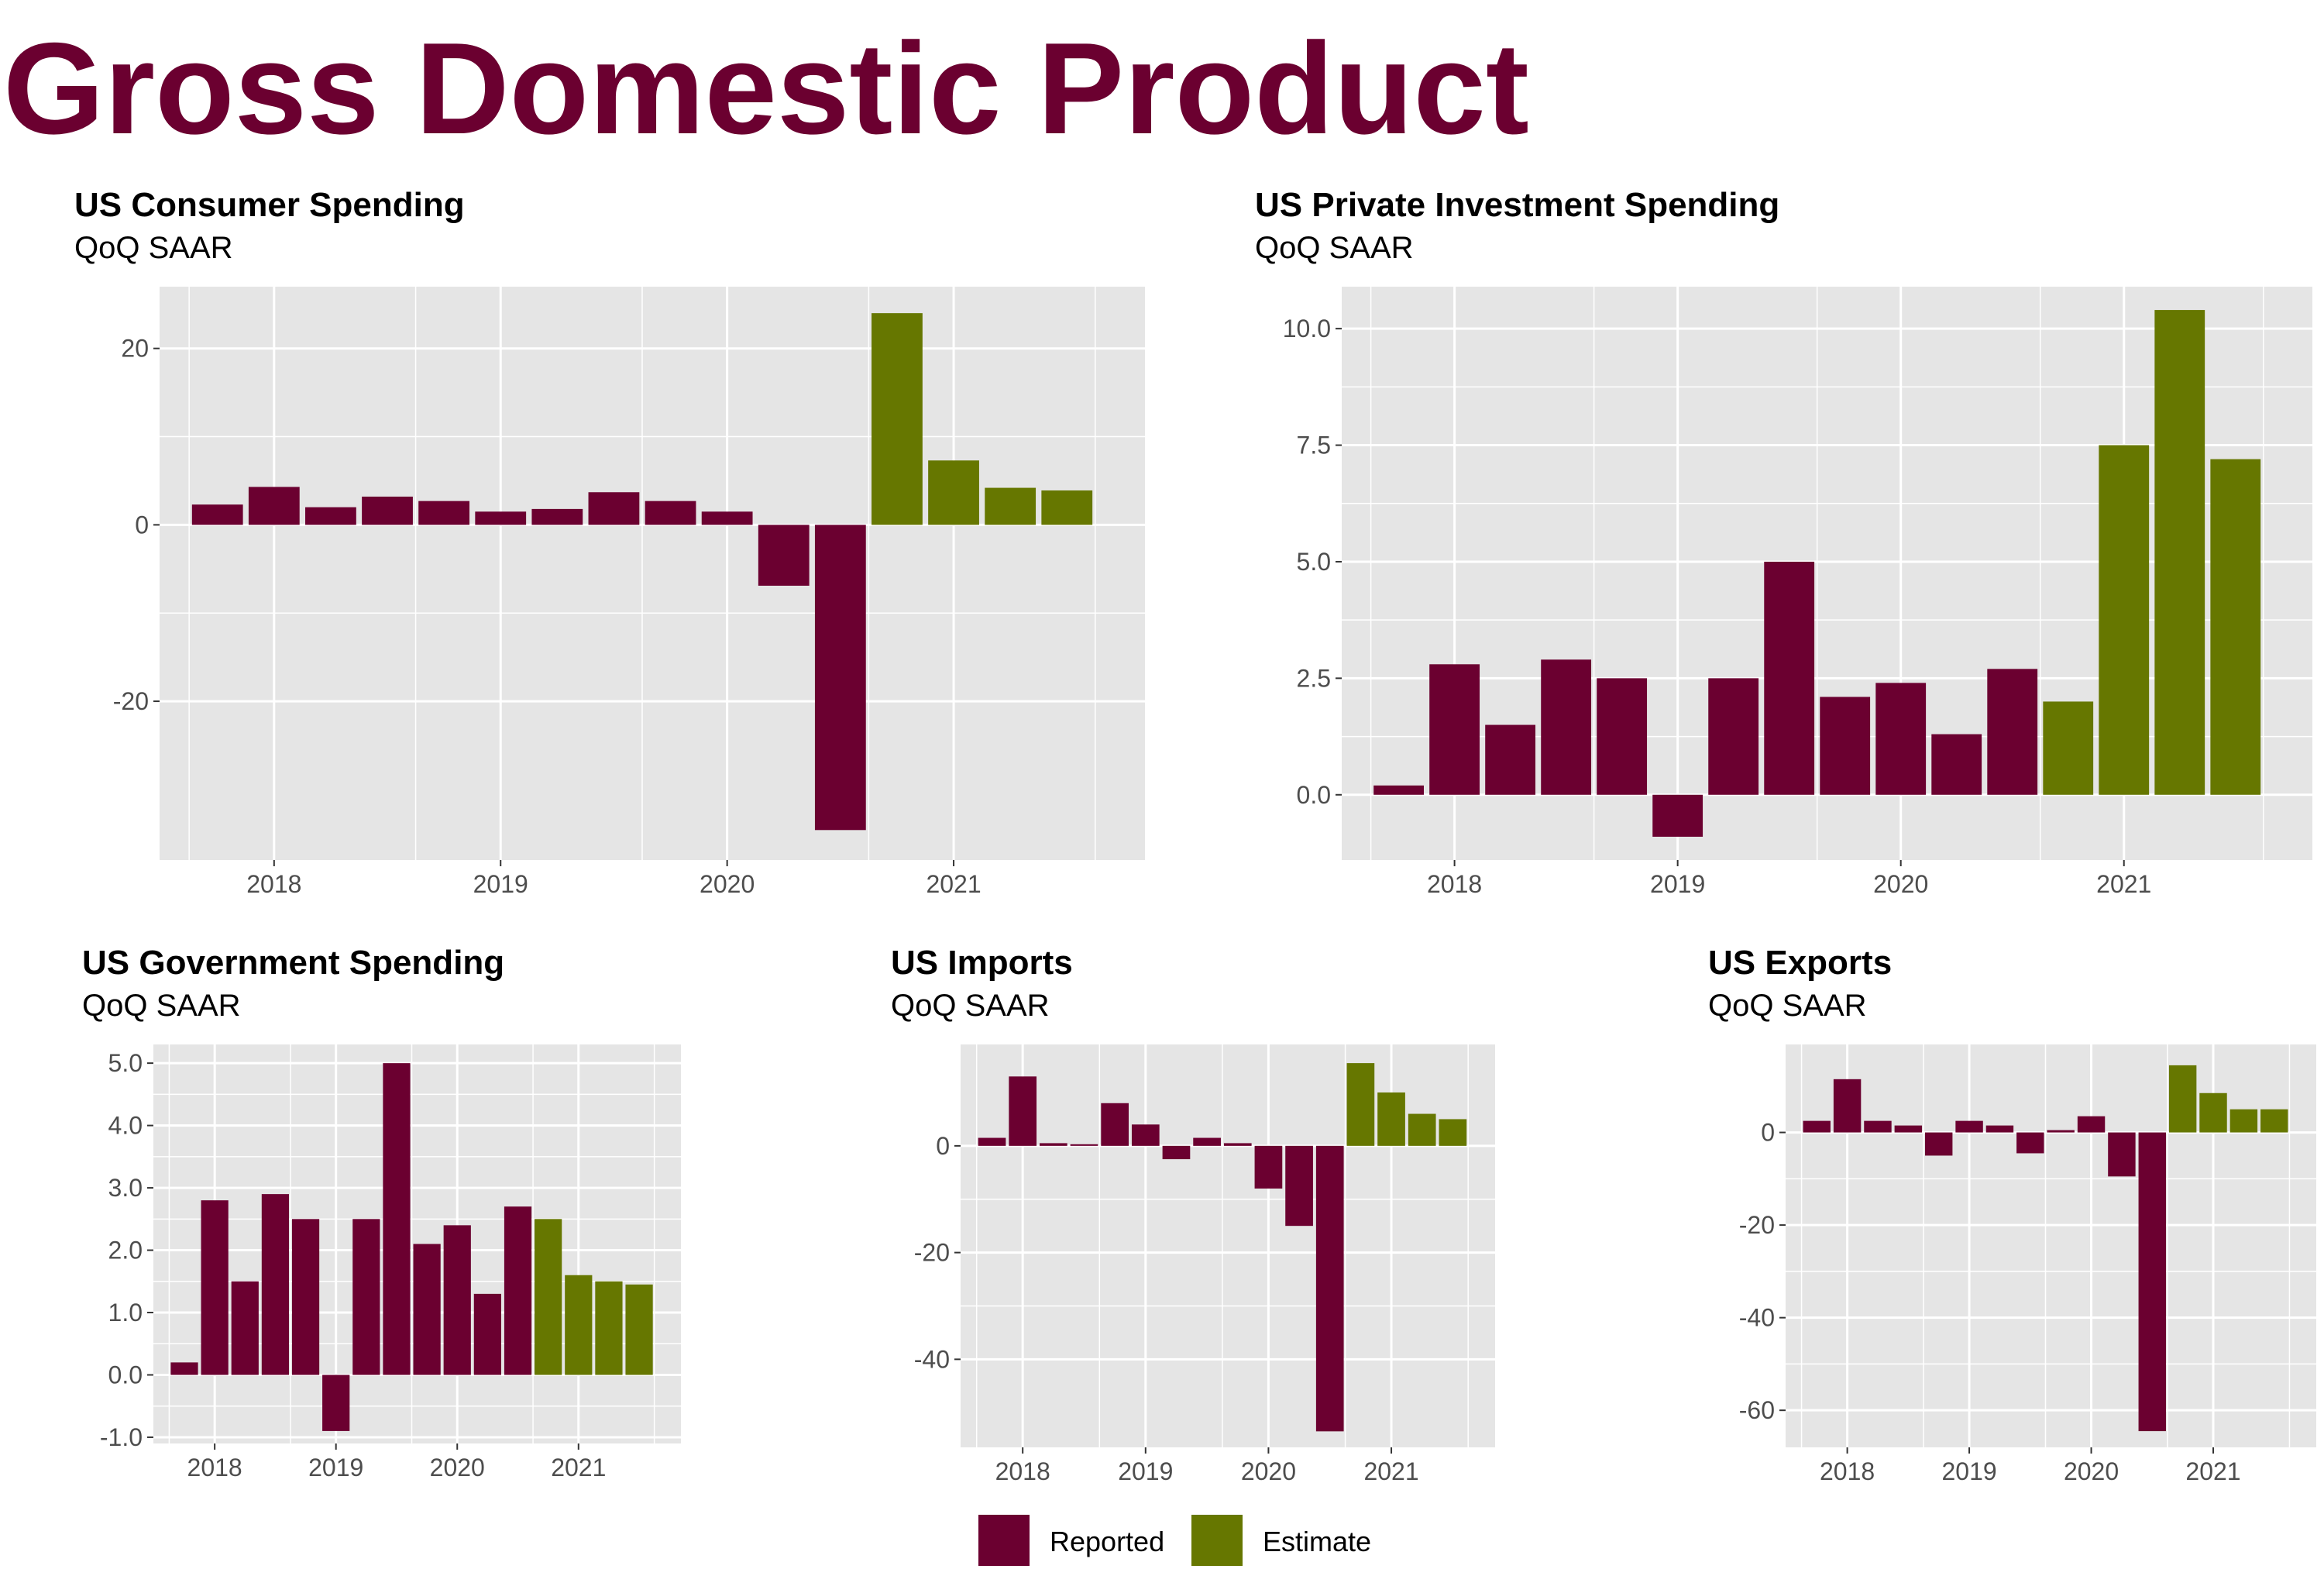 The height and width of the screenshot is (1569, 2324). What do you see at coordinates (982, 963) in the screenshot?
I see `panel-title: US Imports` at bounding box center [982, 963].